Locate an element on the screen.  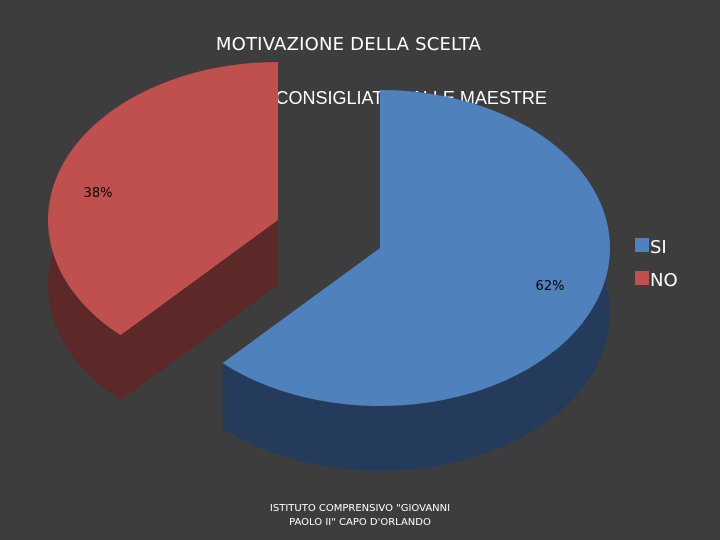
slide-title: MOTIVAZIONE DELLA SCELTA is located at coordinates (348, 44).